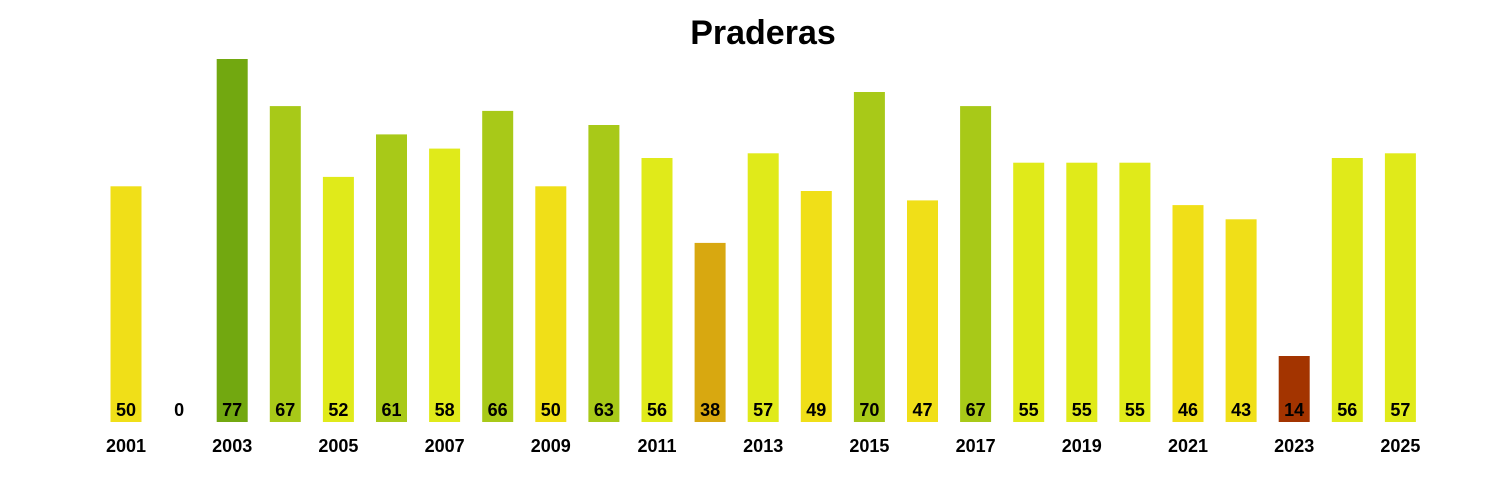 The image size is (1500, 500). What do you see at coordinates (445, 410) in the screenshot?
I see `bar-value-label-2007: 58` at bounding box center [445, 410].